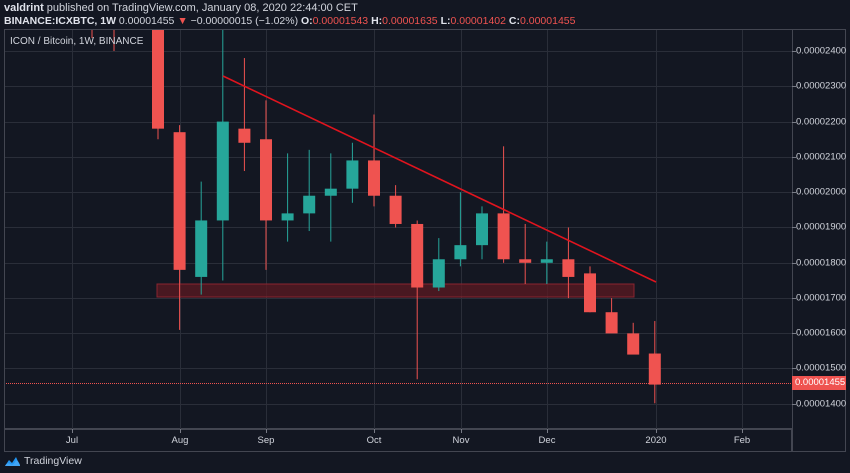  I want to click on tradingview-brand: TradingView, so click(43, 461).